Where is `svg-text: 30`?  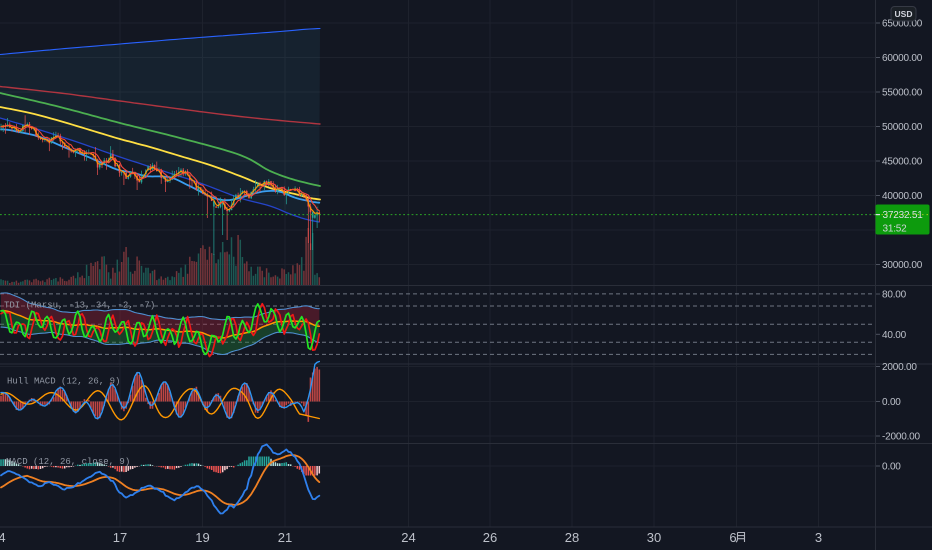 svg-text: 30 is located at coordinates (654, 537).